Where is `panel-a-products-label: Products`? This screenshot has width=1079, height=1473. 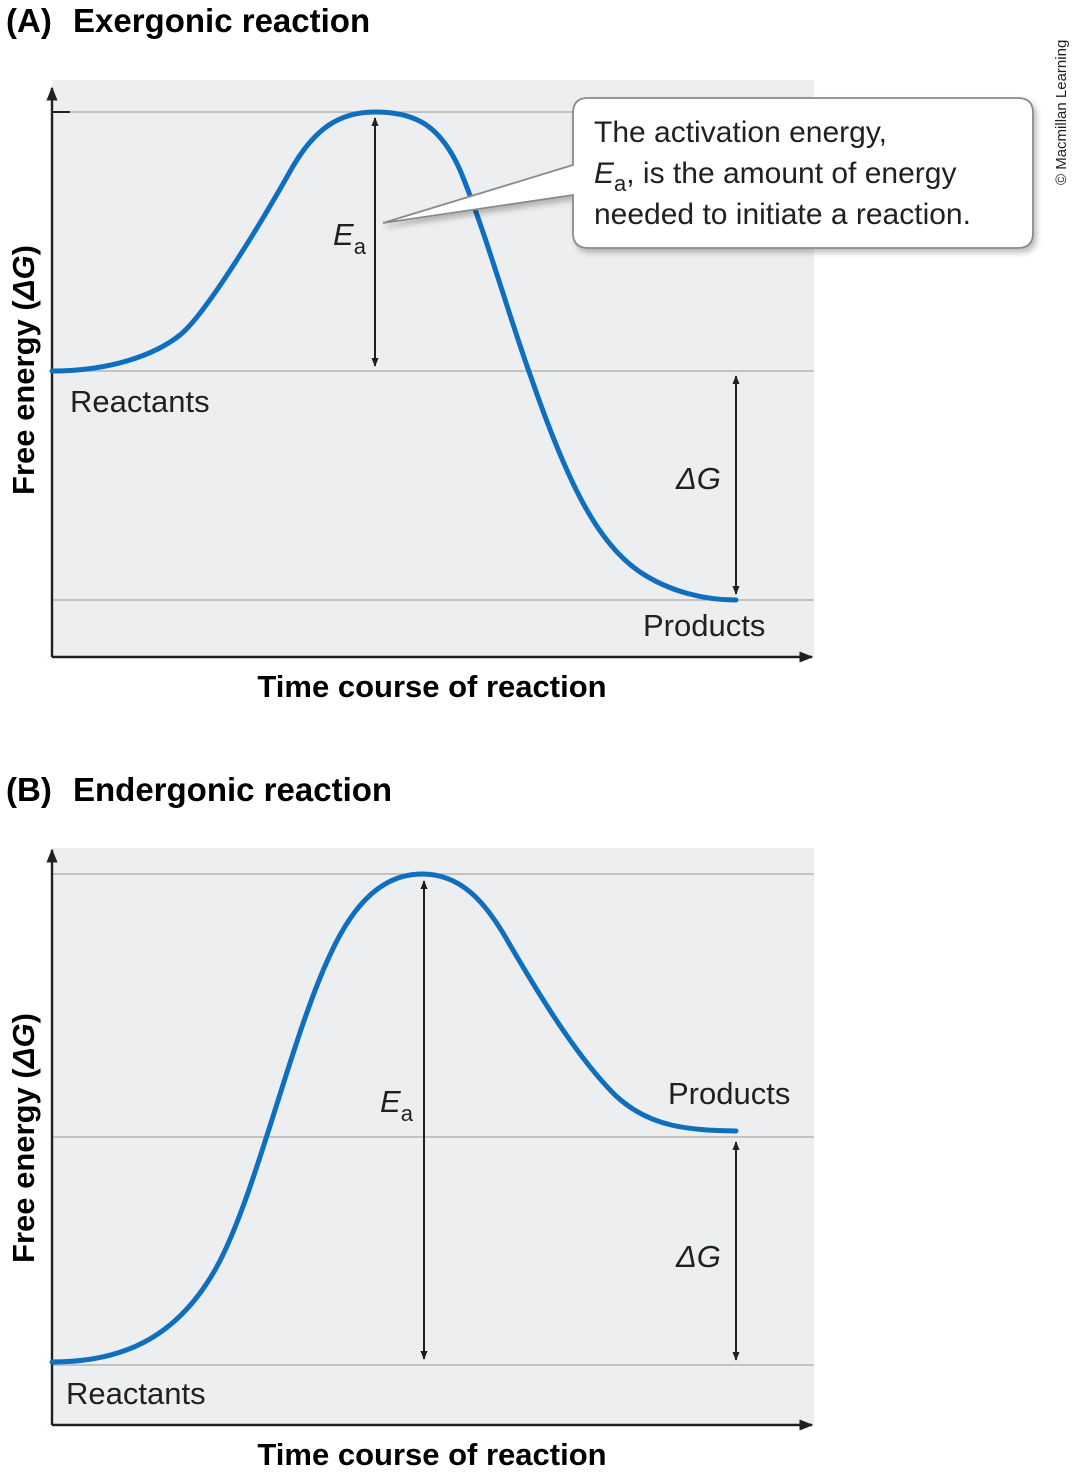 panel-a-products-label: Products is located at coordinates (704, 625).